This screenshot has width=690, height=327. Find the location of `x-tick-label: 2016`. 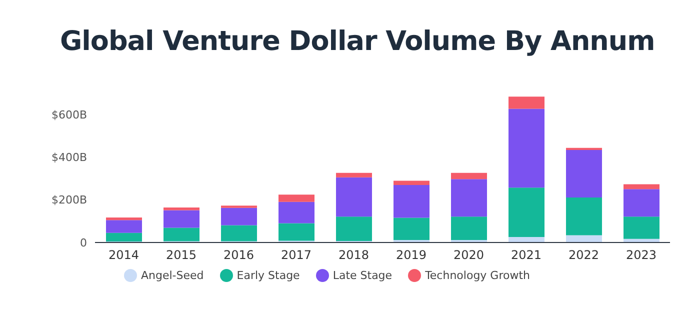

x-tick-label: 2016 is located at coordinates (238, 255).